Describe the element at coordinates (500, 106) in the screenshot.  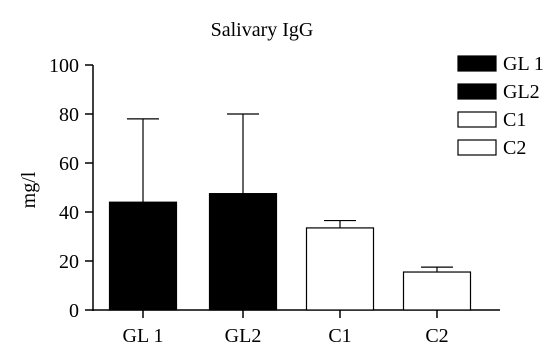
I see `legend: GL 1 GL2 C1 C2` at that location.